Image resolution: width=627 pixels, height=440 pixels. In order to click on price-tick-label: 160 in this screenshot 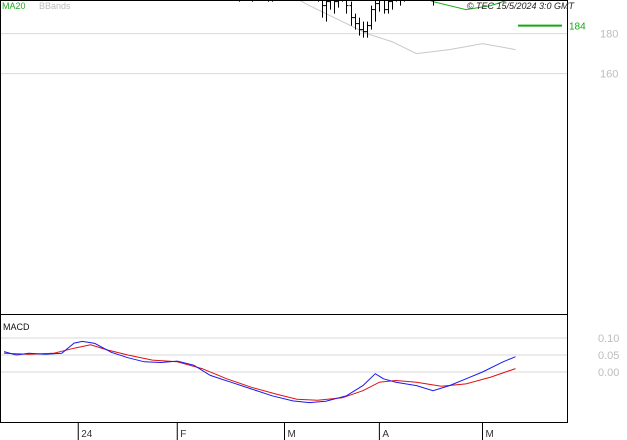, I will do `click(609, 75)`.